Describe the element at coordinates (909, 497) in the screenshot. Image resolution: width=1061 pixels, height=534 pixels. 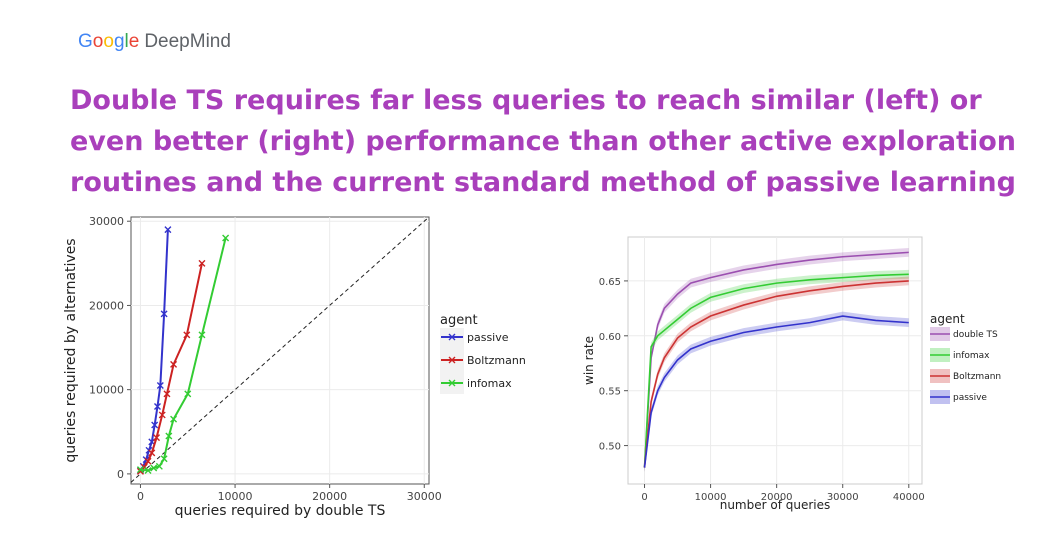
I see `x-tick-label: 40000` at that location.